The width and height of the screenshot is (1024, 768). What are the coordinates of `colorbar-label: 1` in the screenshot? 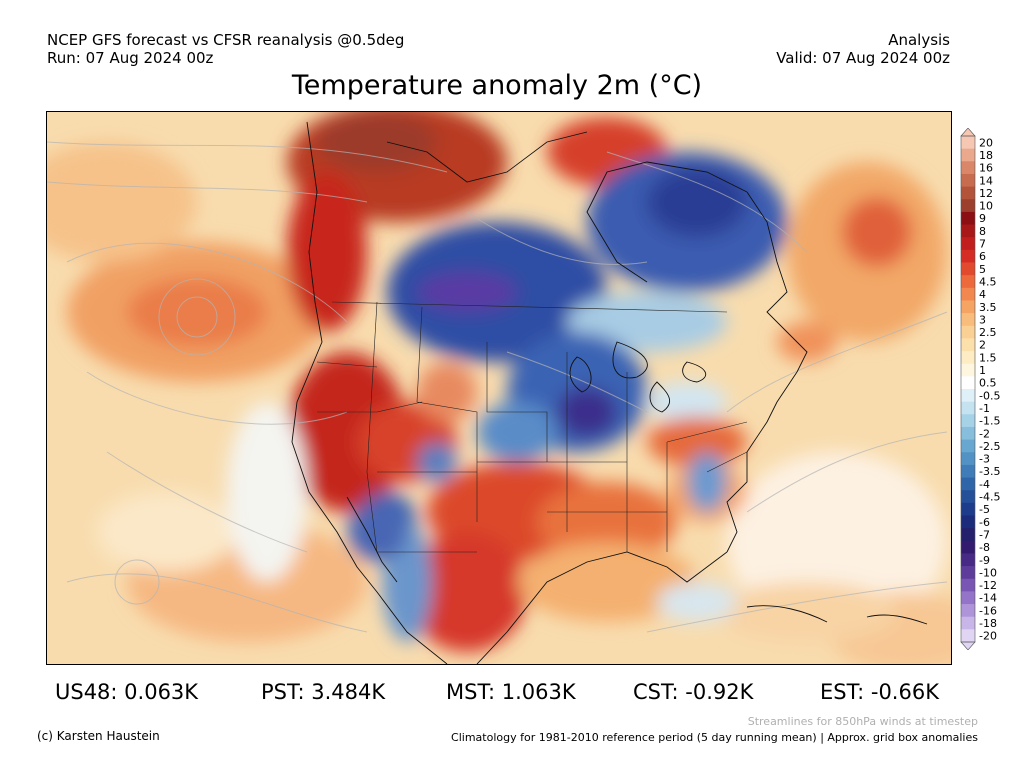 It's located at (982, 370).